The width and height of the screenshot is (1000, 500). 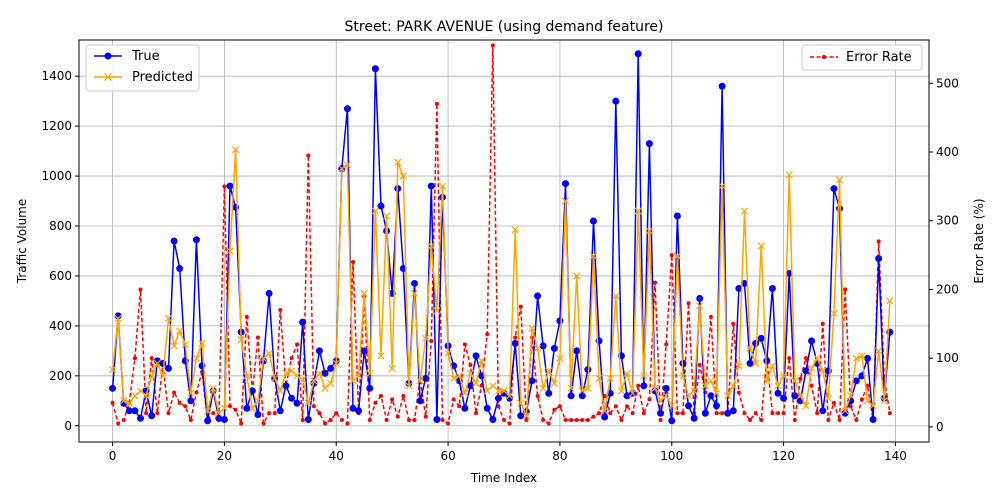 What do you see at coordinates (60, 376) in the screenshot?
I see `y-left-tick-label: 200` at bounding box center [60, 376].